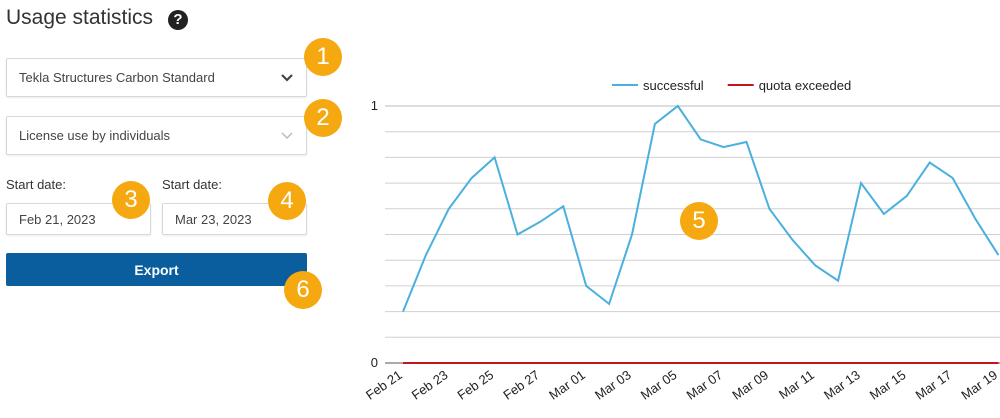 This screenshot has width=1000, height=418. What do you see at coordinates (57, 219) in the screenshot?
I see `start-value: Feb 21, 2023` at bounding box center [57, 219].